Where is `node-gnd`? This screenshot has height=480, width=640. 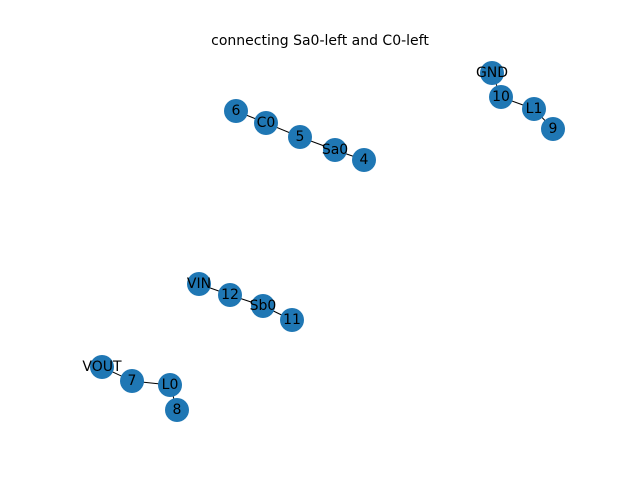
node-gnd is located at coordinates (492, 73).